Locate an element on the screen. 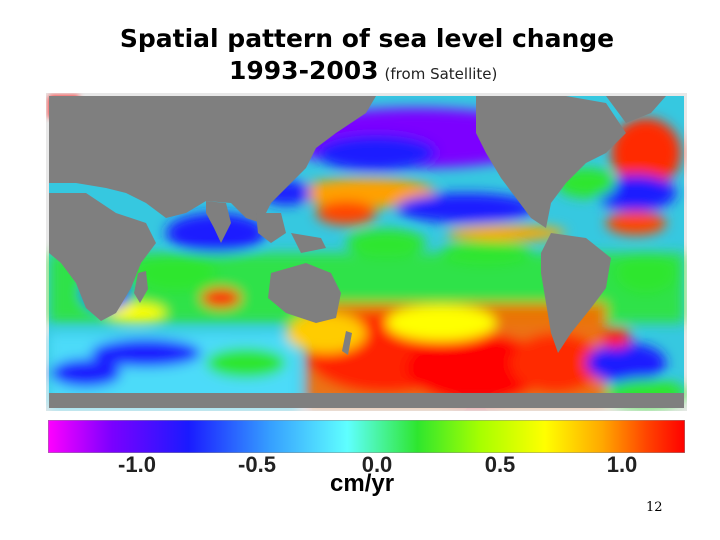 The image size is (720, 540). tick-label: -0.5 is located at coordinates (257, 464).